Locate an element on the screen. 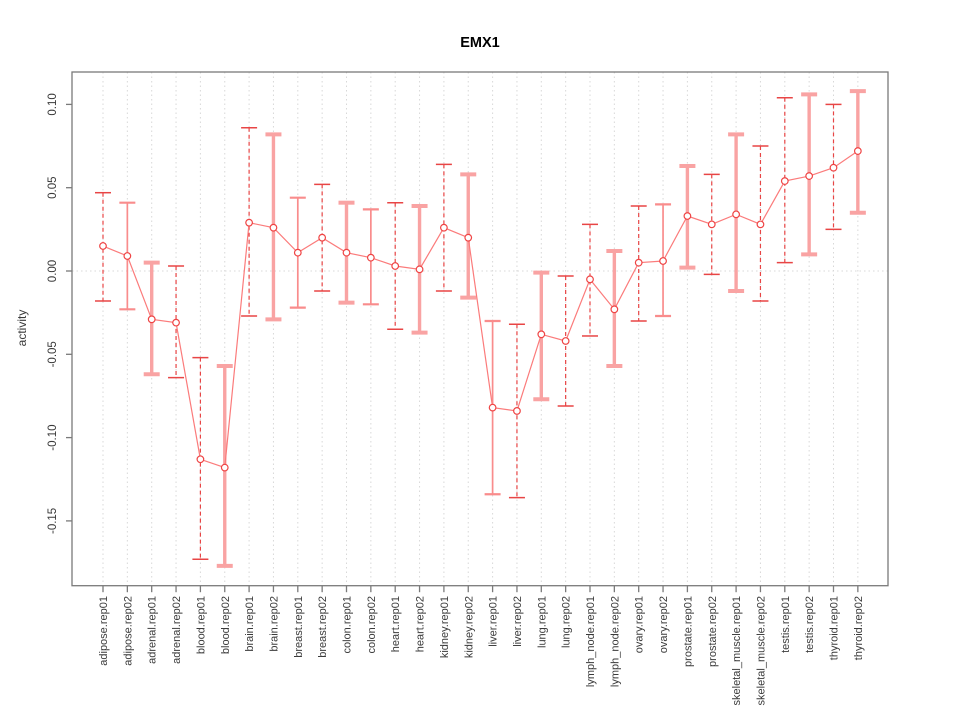 Image resolution: width=960 pixels, height=720 pixels. x-tick-label: ovary.rep01 is located at coordinates (640, 624).